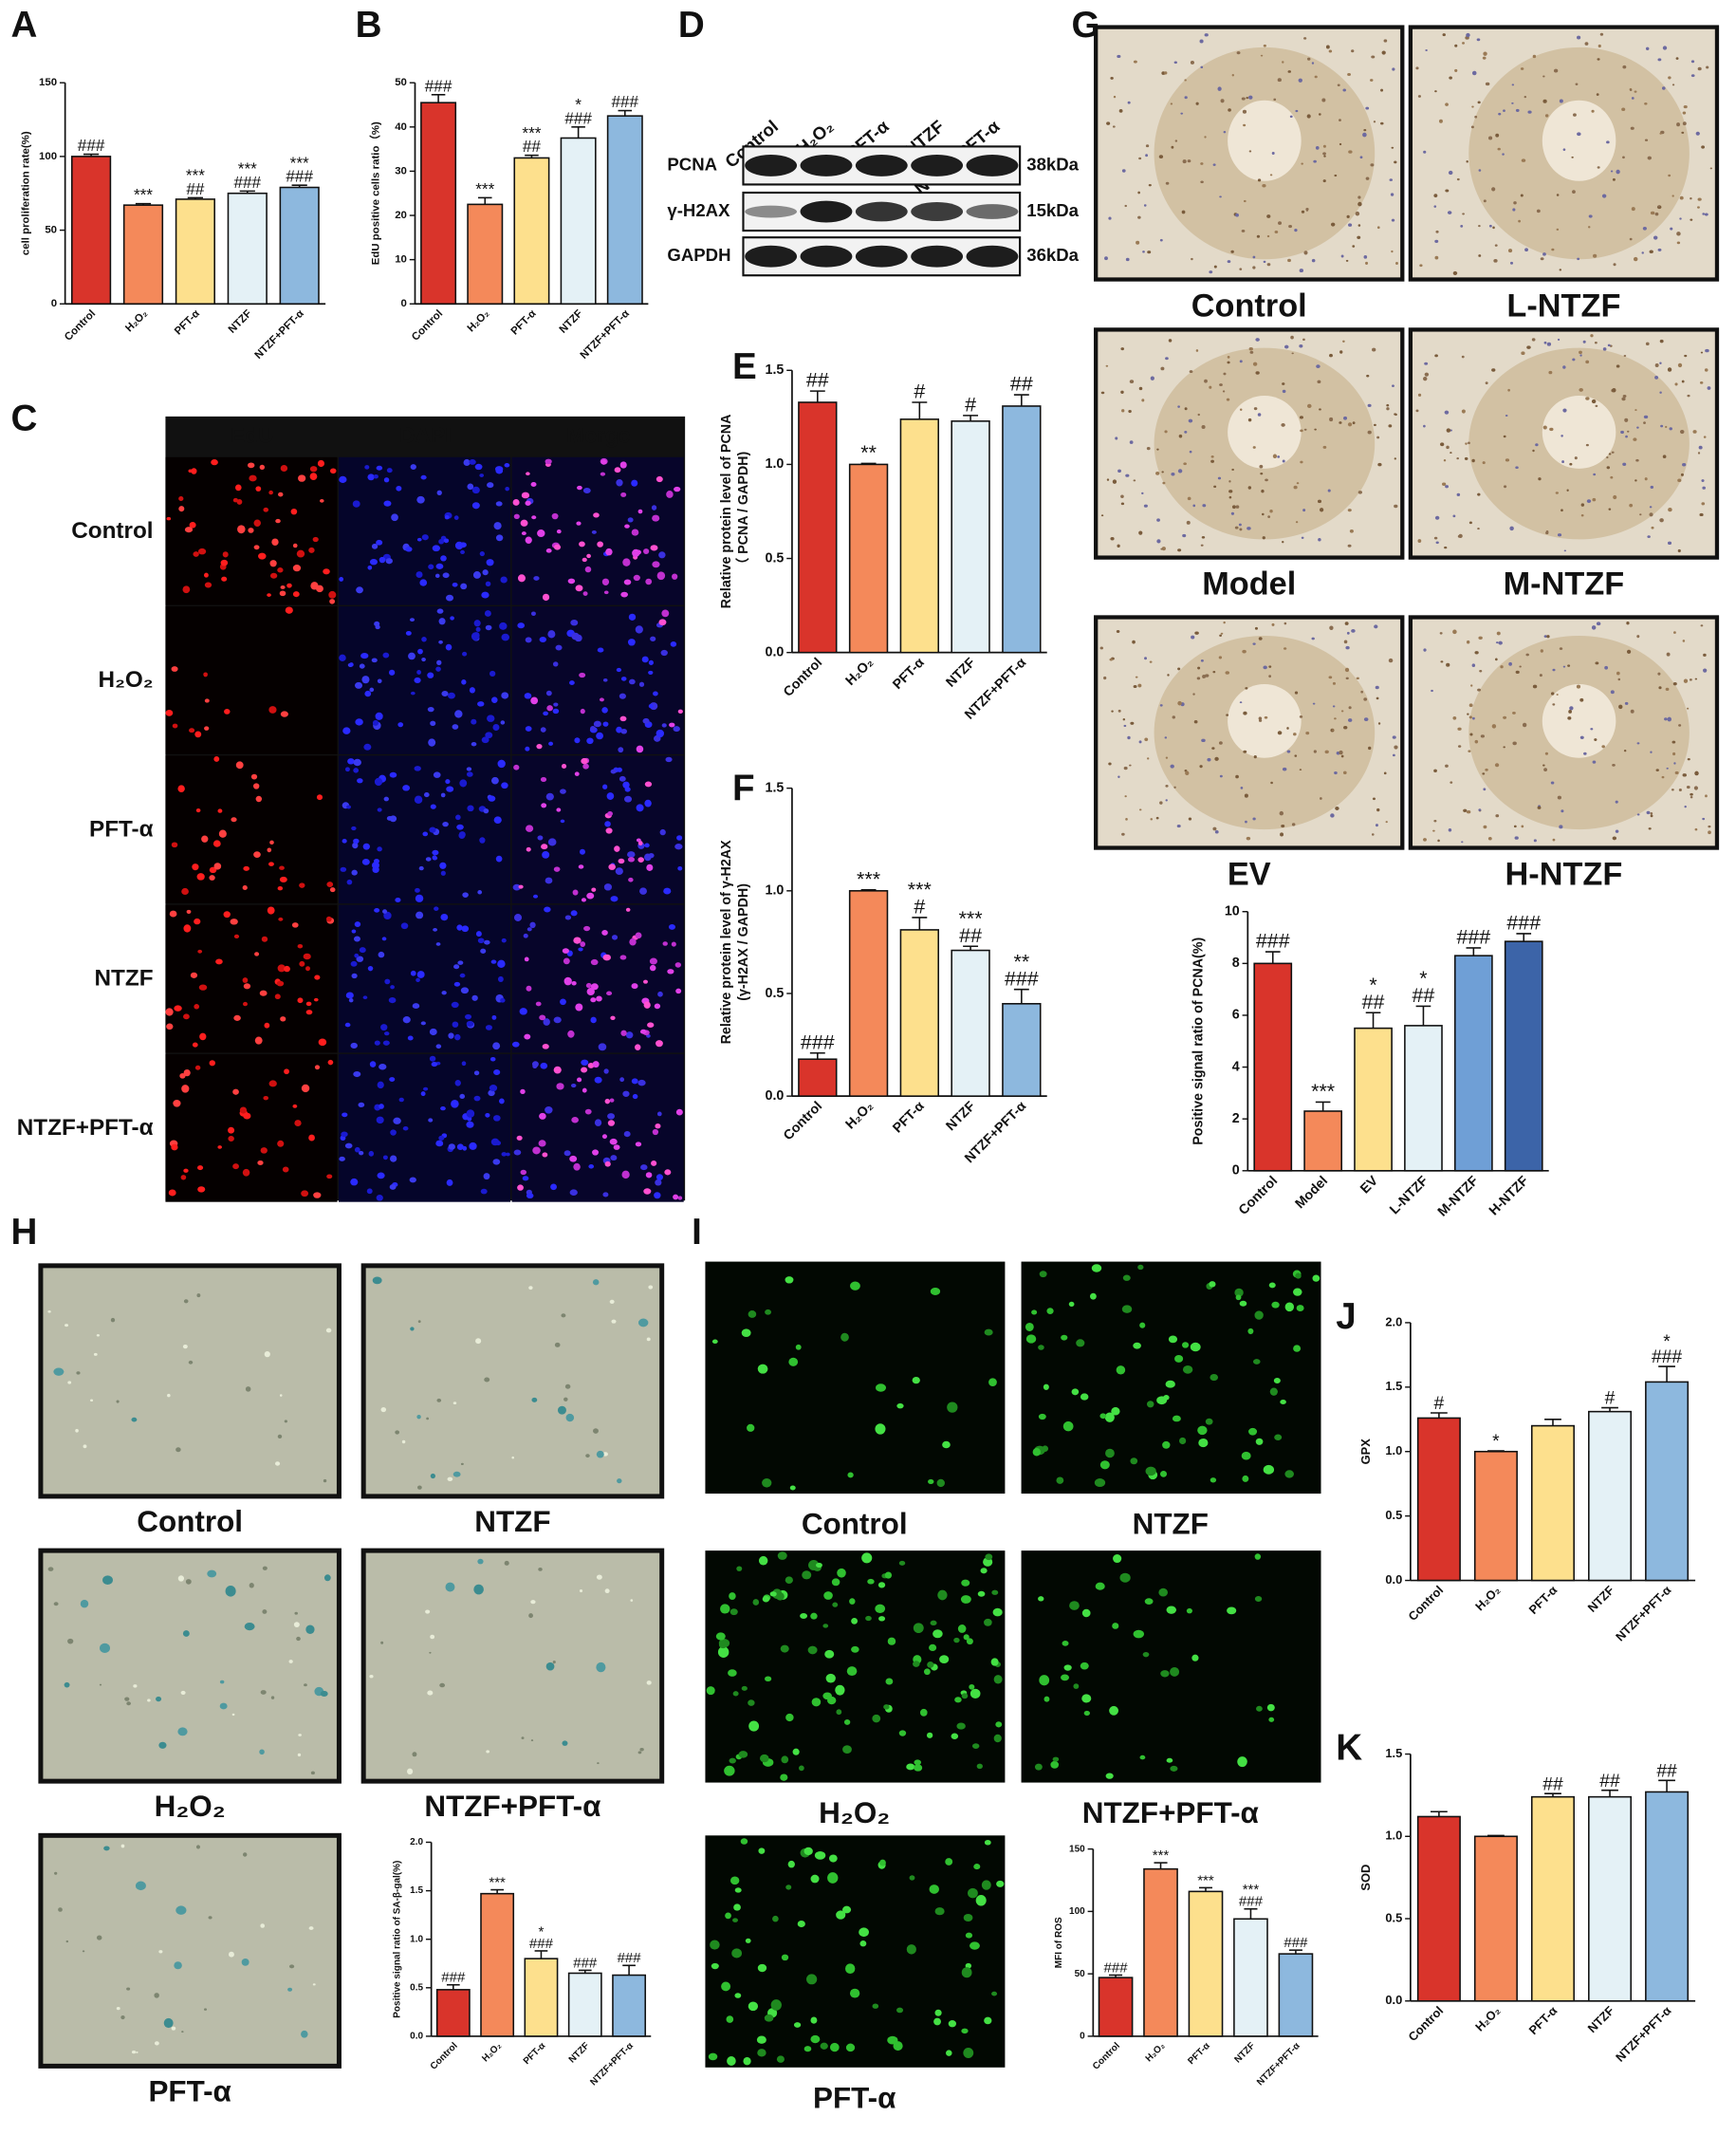 This screenshot has height=2135, width=1736. Describe the element at coordinates (1199, 1041) in the screenshot. I see `y-axis-label: Positive signal ratio of PCNA(%)` at that location.